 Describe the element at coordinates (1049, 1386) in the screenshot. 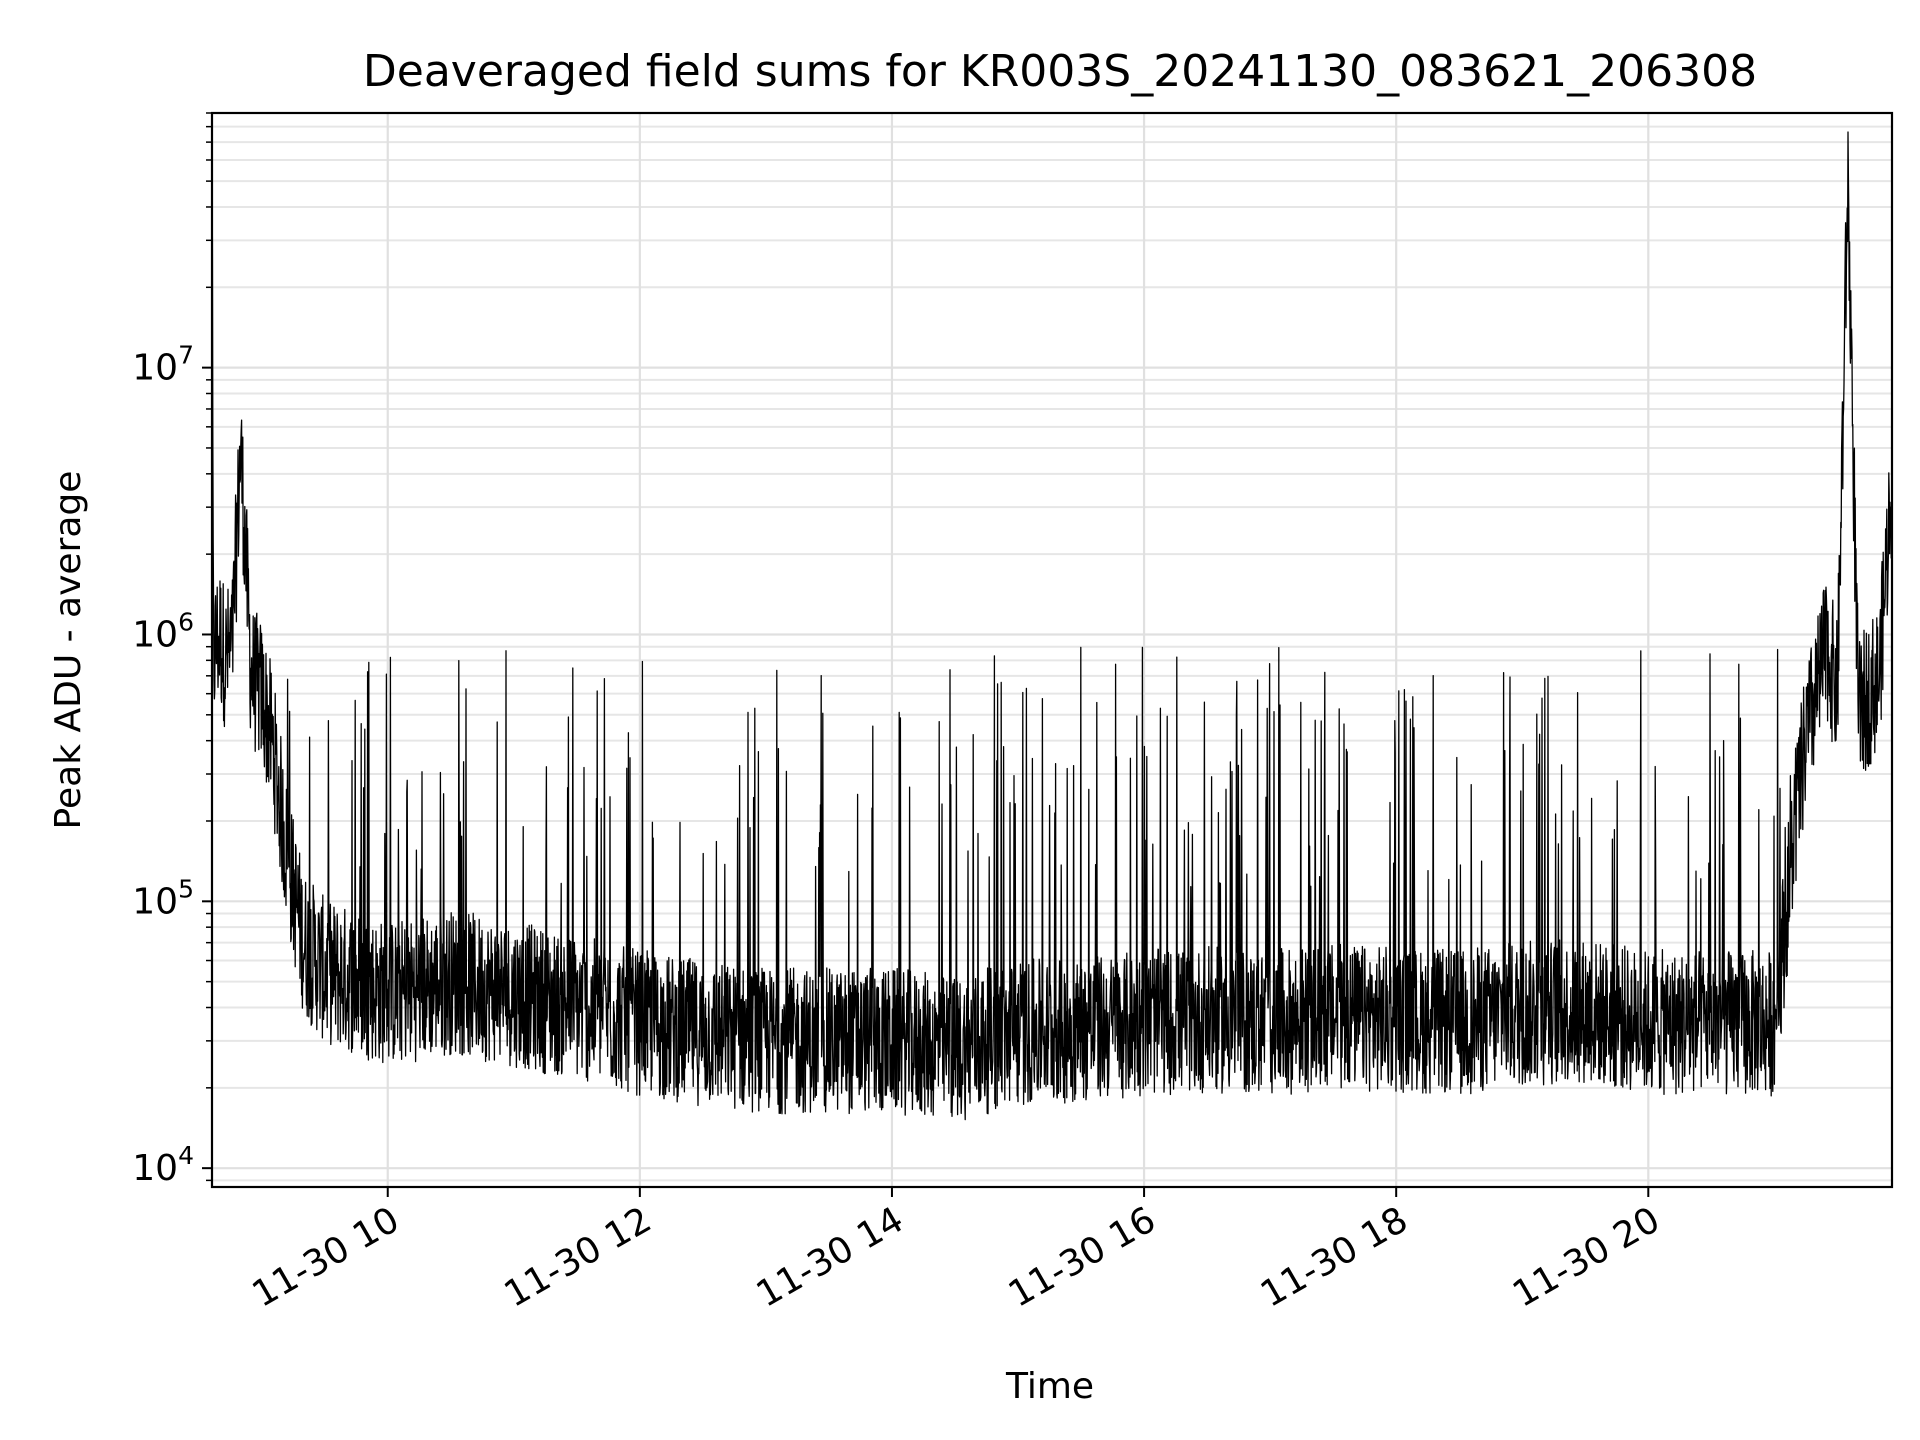

I see `x-axis-label: Time` at that location.